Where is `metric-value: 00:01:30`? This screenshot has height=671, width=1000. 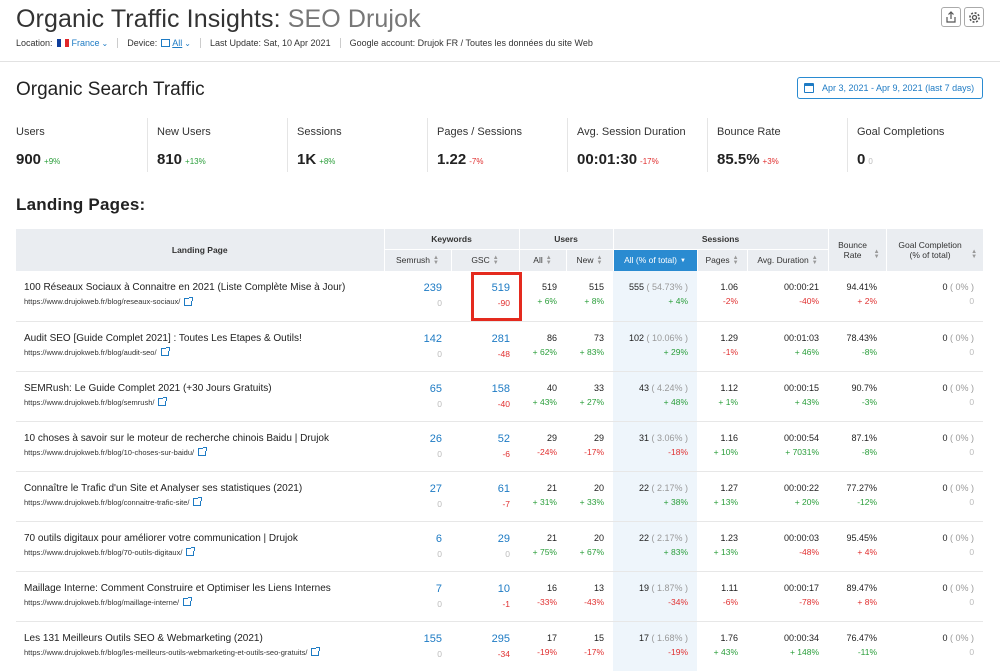
metric-value: 00:01:30 is located at coordinates (607, 159).